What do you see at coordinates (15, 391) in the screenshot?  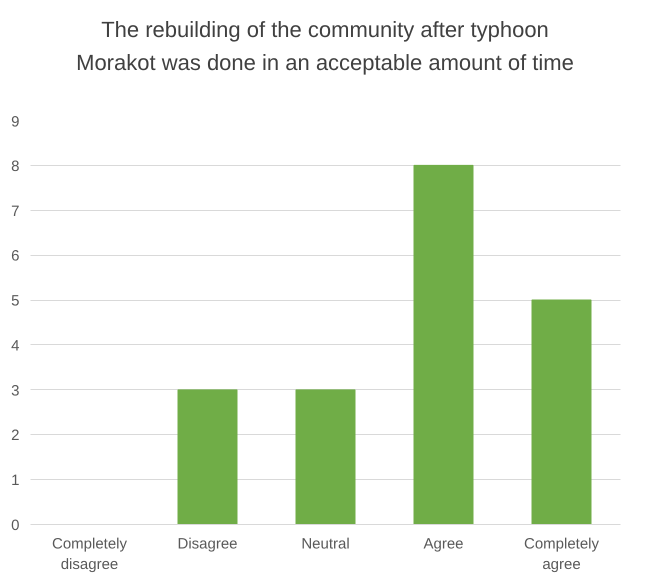 I see `y-tick-label: 3` at bounding box center [15, 391].